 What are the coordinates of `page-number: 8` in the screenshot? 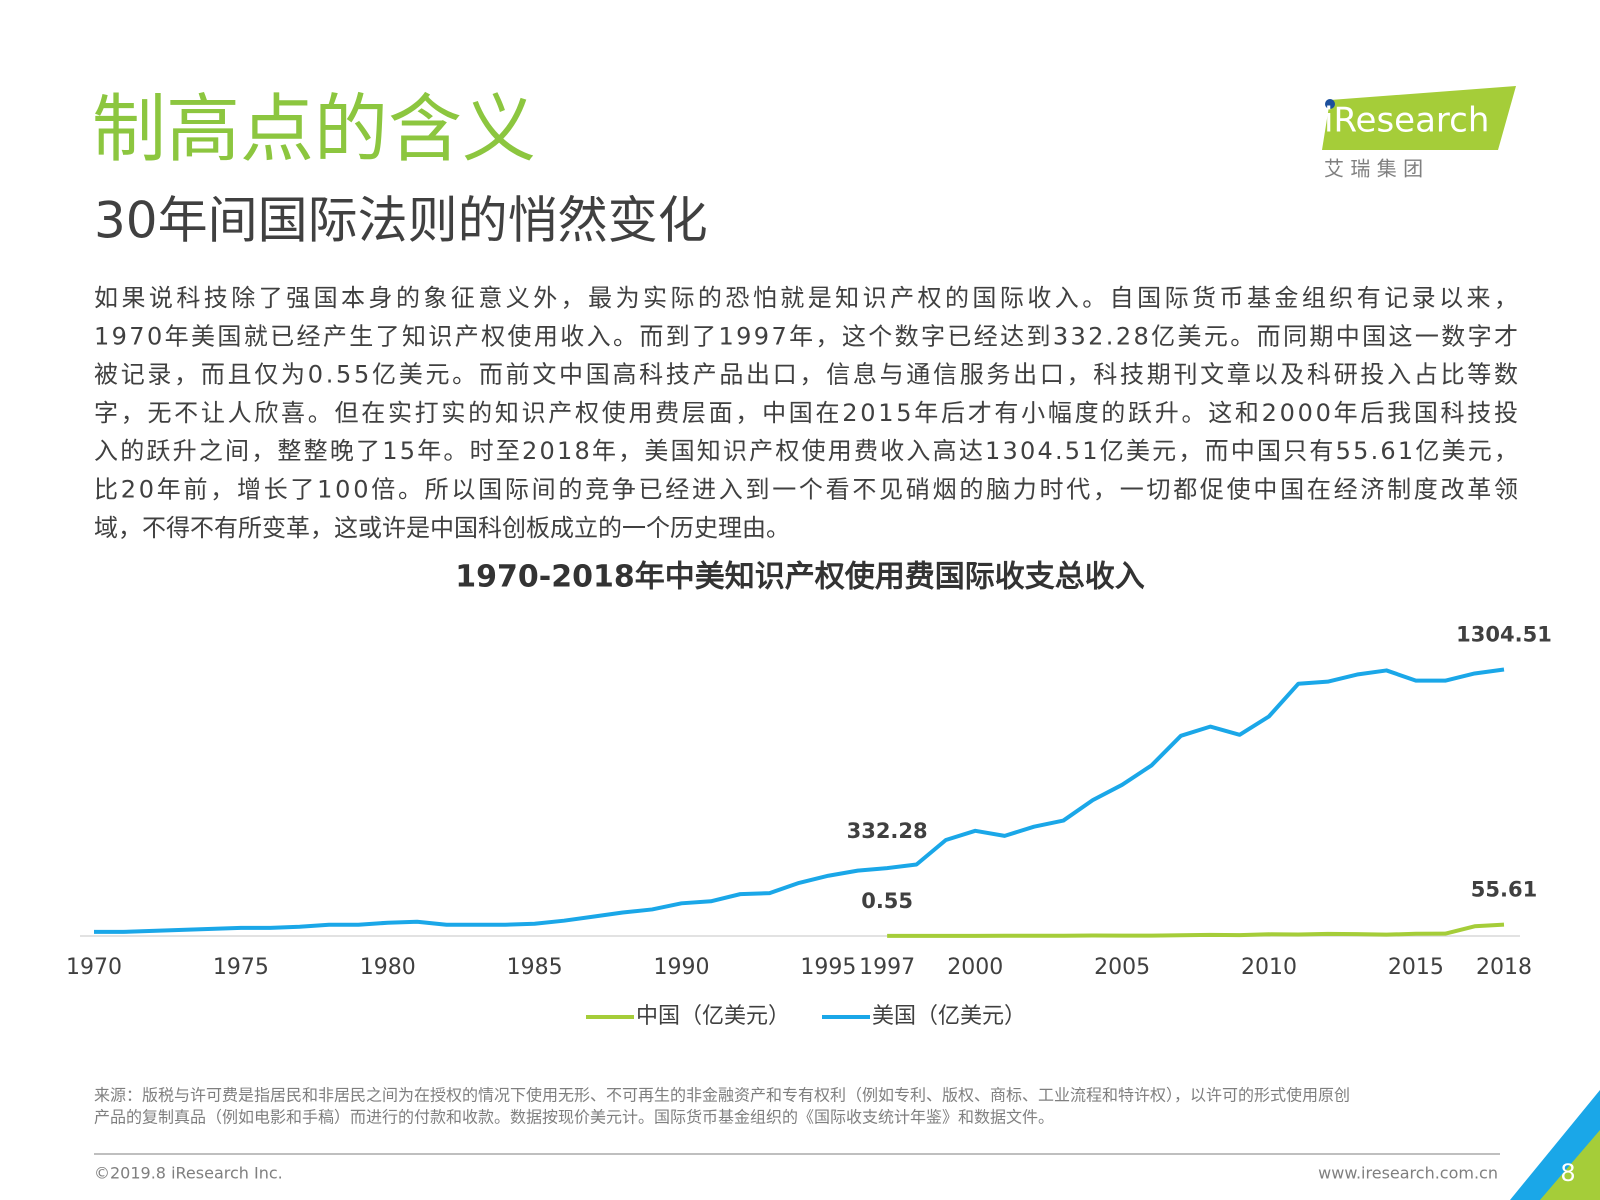 It's located at (1567, 1173).